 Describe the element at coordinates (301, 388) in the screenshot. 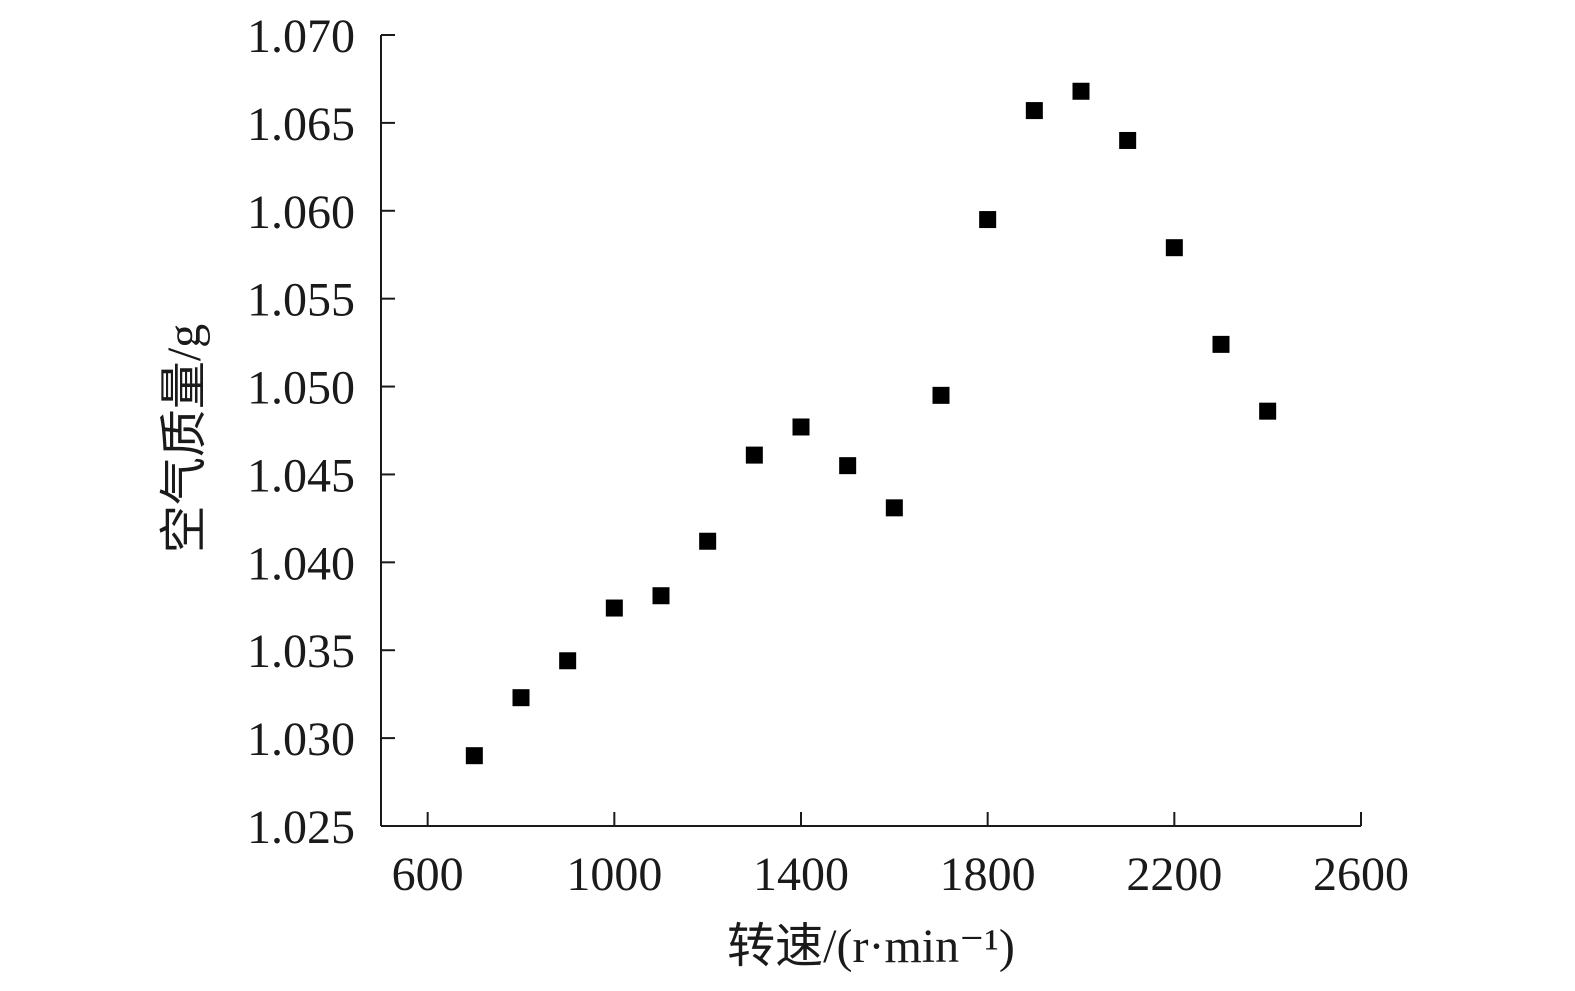

I see `y-tick-label: 1.050` at that location.